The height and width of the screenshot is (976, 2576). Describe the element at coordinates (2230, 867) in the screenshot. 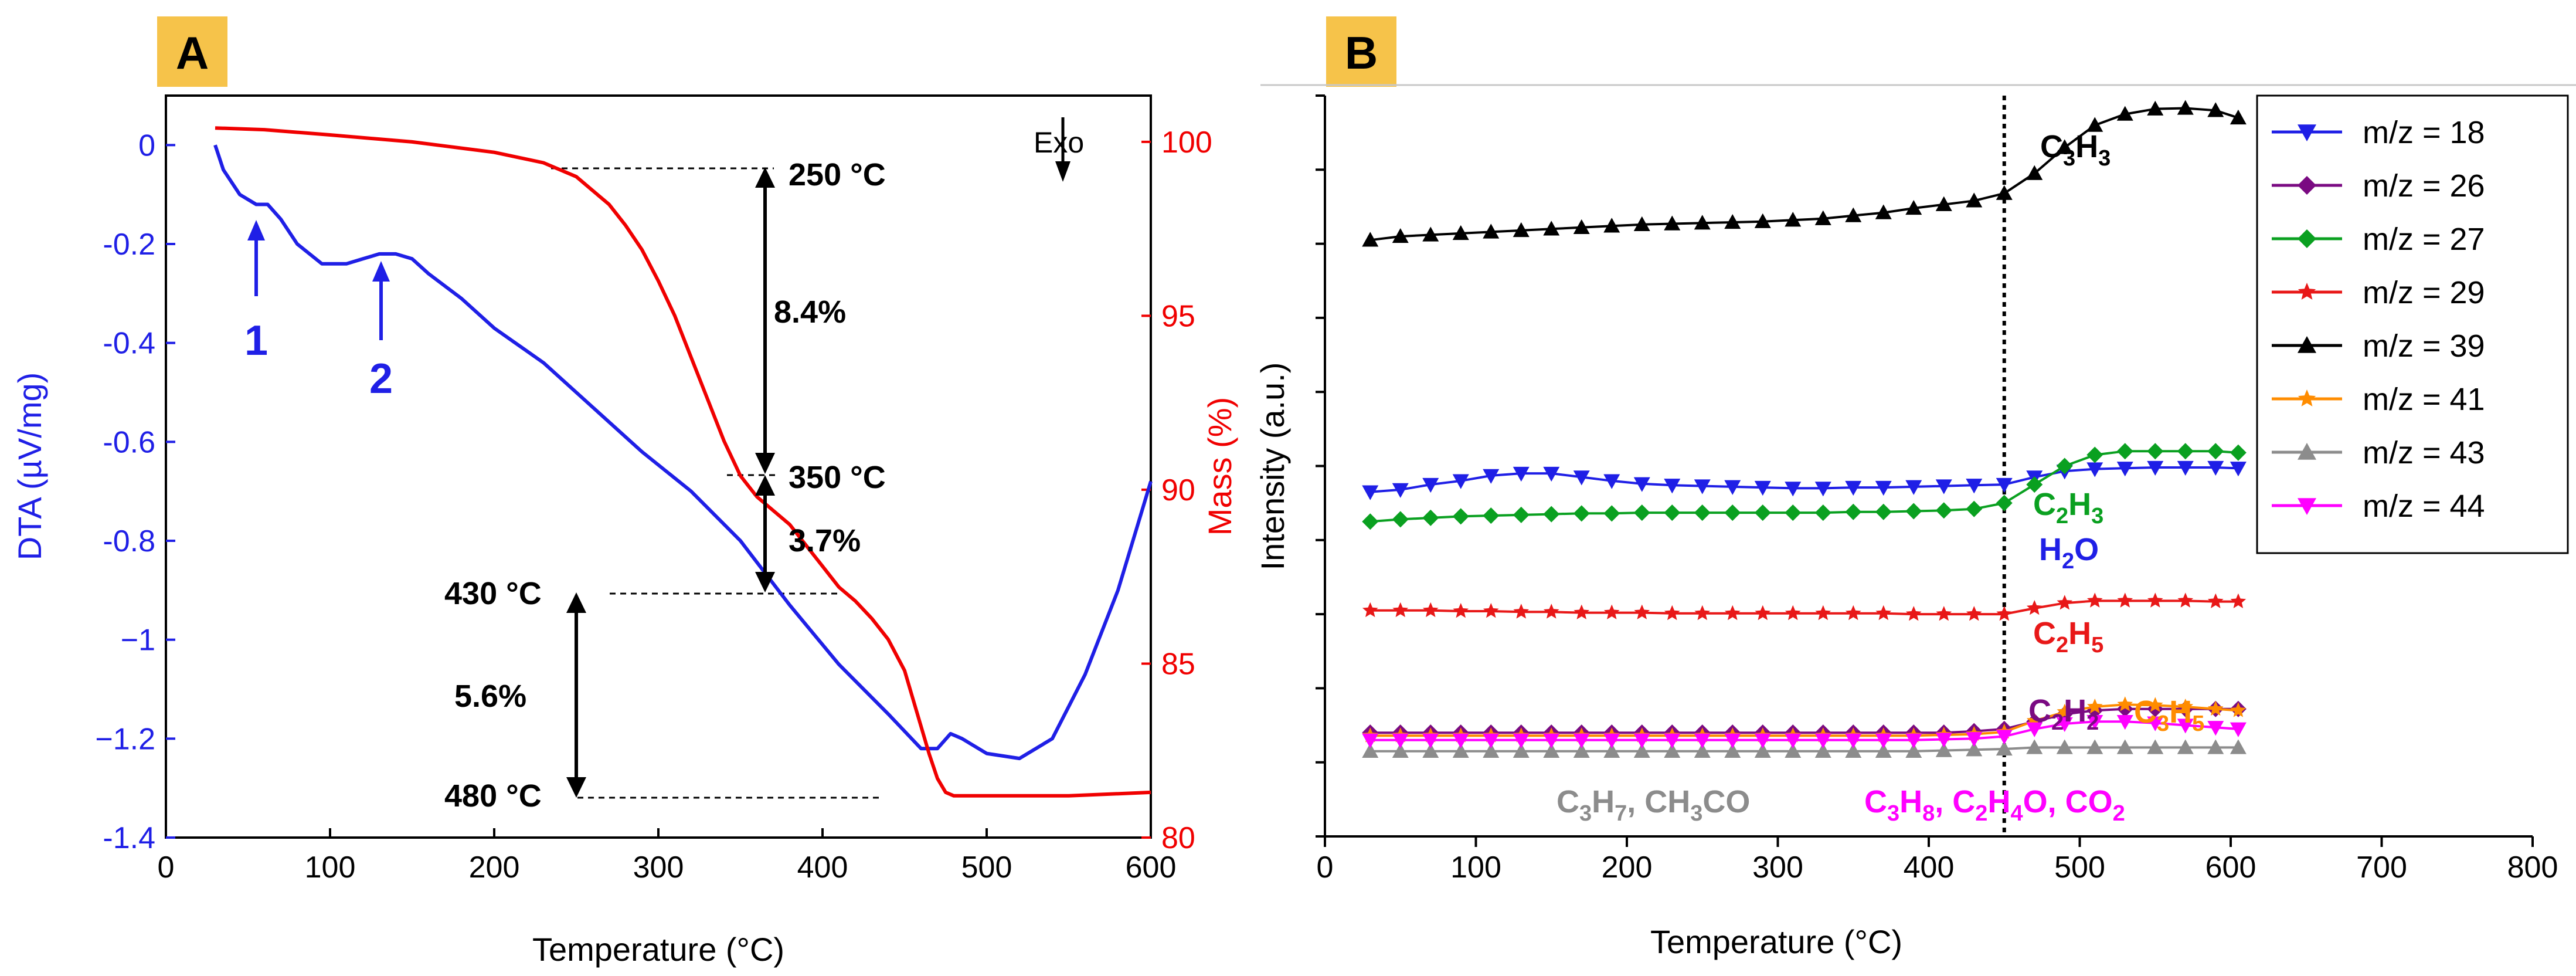

I see `b-x-tick-label: 600` at that location.